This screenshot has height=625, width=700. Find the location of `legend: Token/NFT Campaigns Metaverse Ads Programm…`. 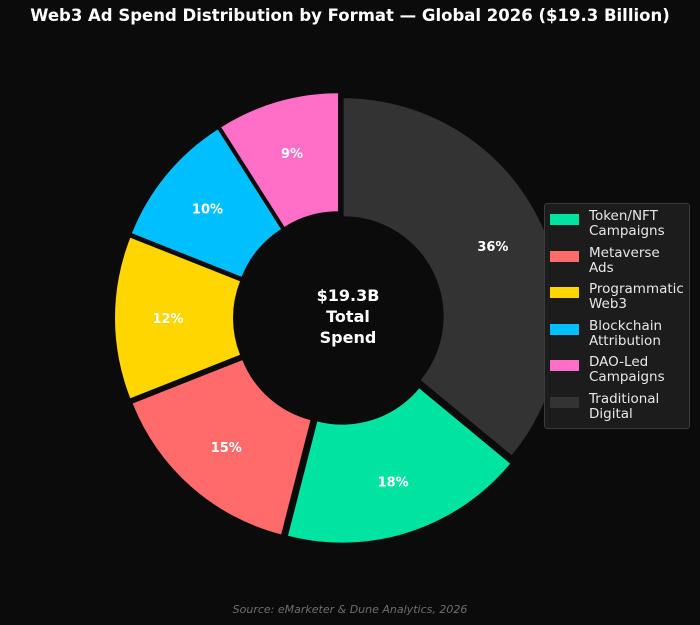

legend: Token/NFT Campaigns Metaverse Ads Programm… is located at coordinates (617, 316).